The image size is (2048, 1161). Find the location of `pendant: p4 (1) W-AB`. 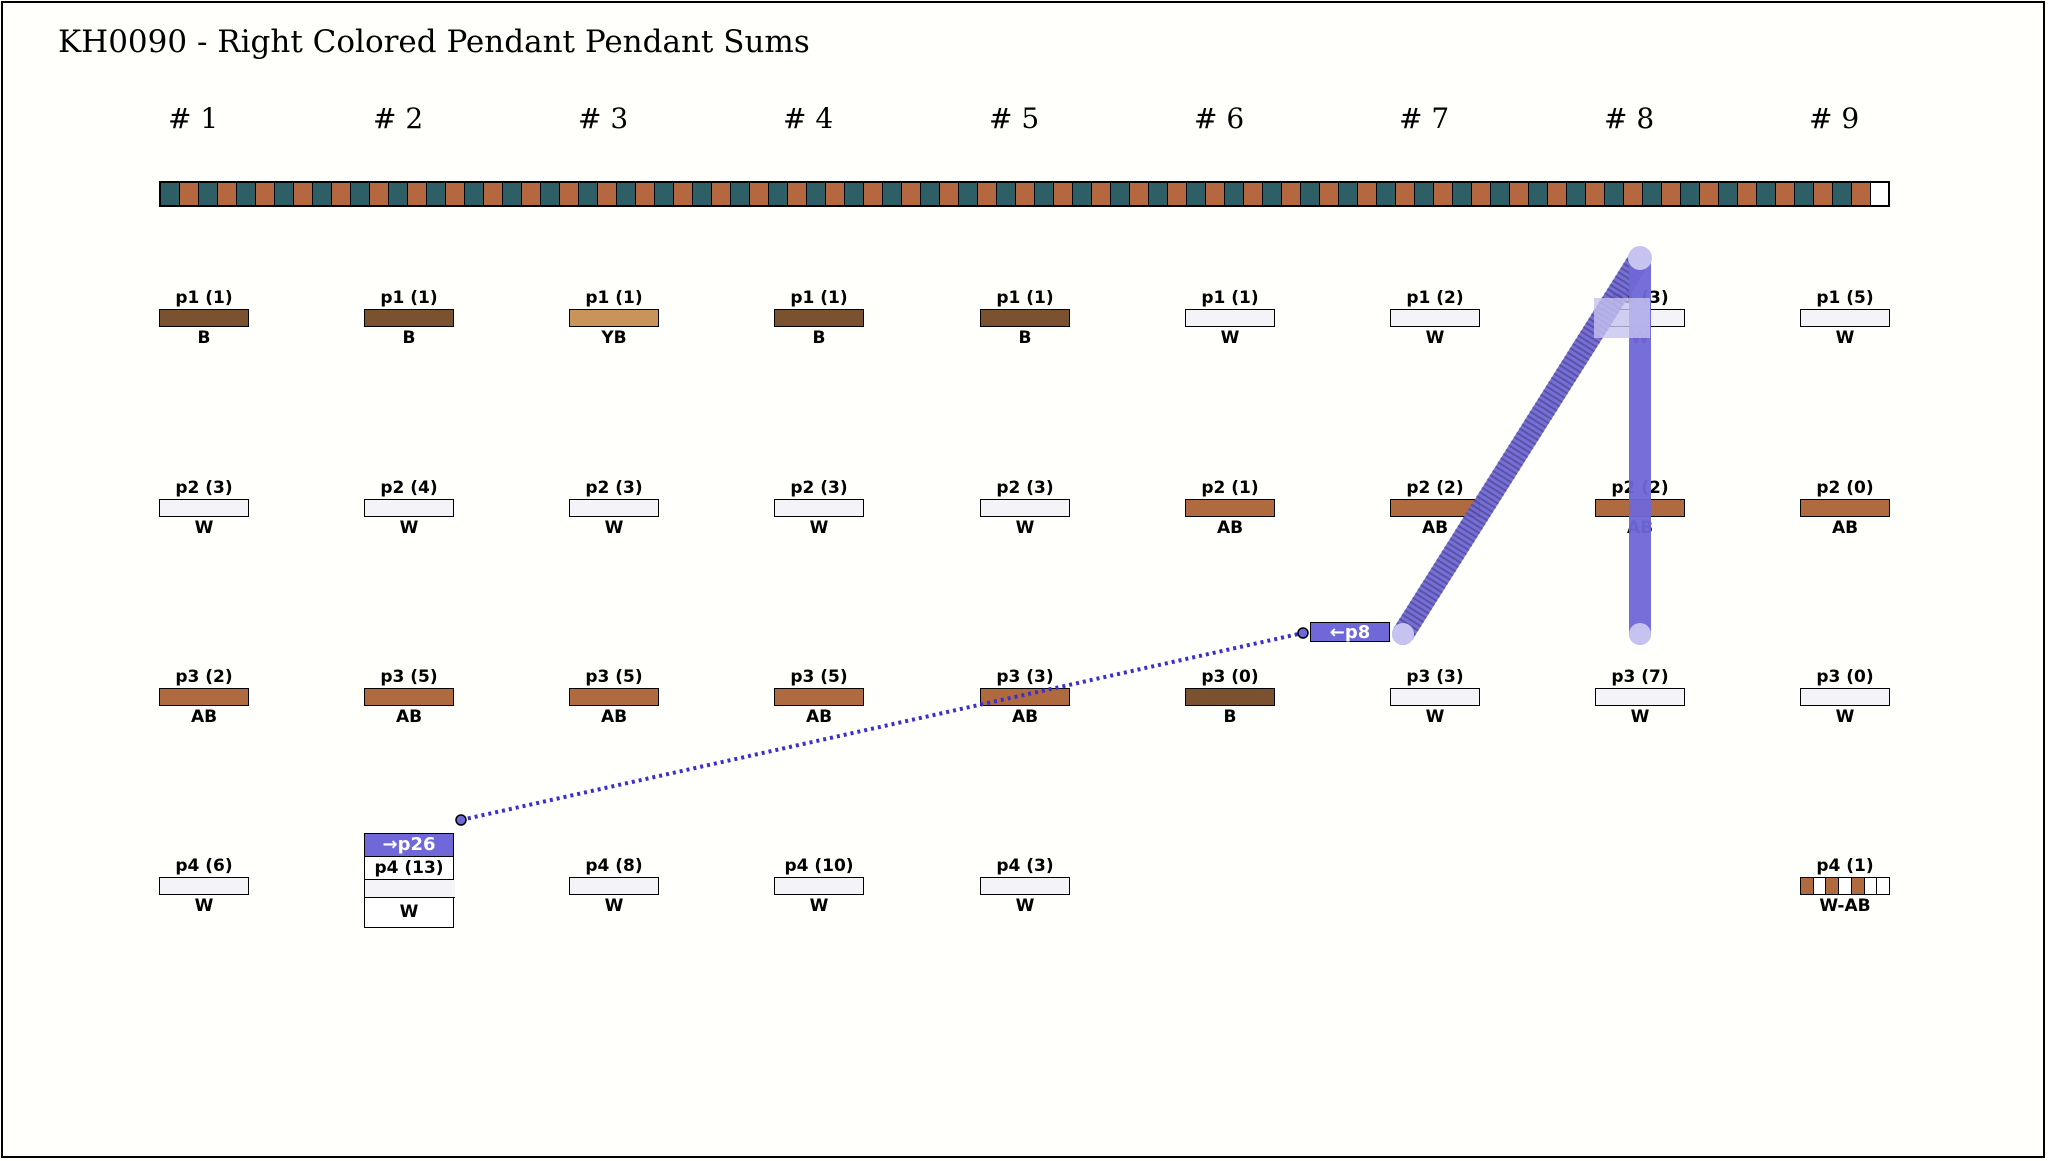

pendant: p4 (1) W-AB is located at coordinates (1845, 886).